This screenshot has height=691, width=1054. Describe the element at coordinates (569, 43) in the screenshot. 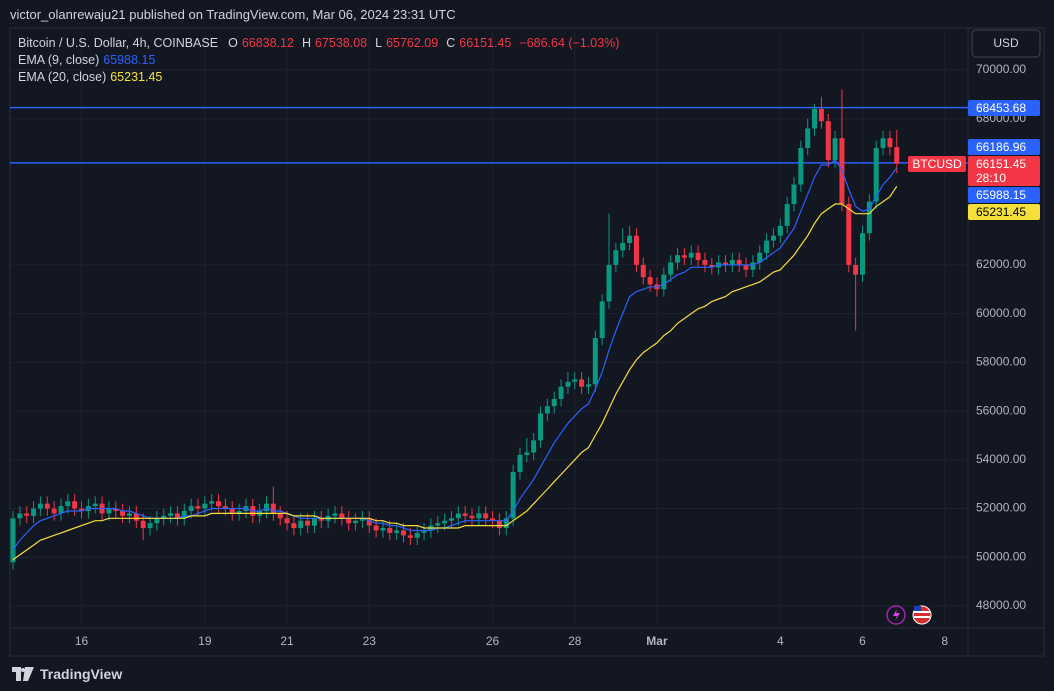

I see `change: −686.64 (−1.03%)` at that location.